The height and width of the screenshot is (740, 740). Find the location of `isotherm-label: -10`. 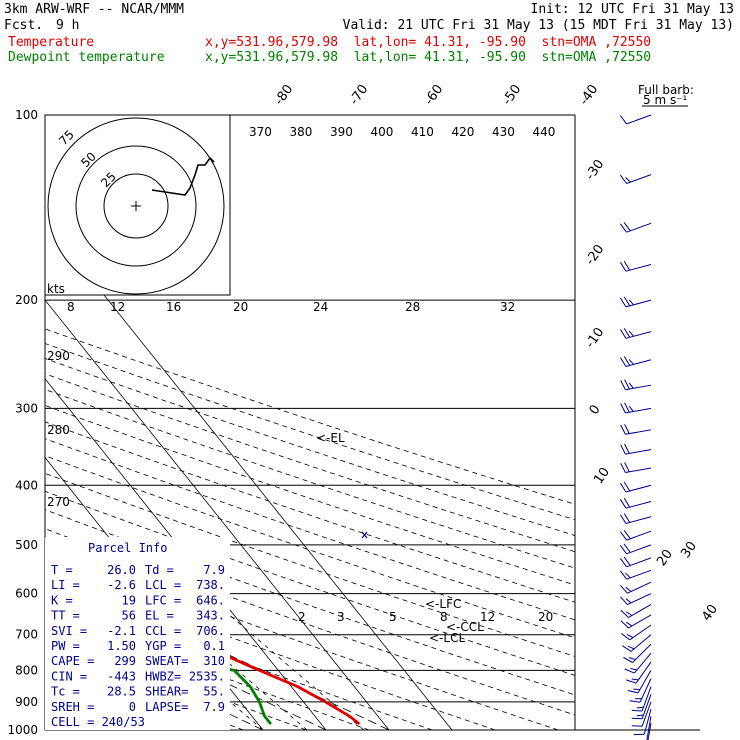

isotherm-label: -10 is located at coordinates (595, 338).